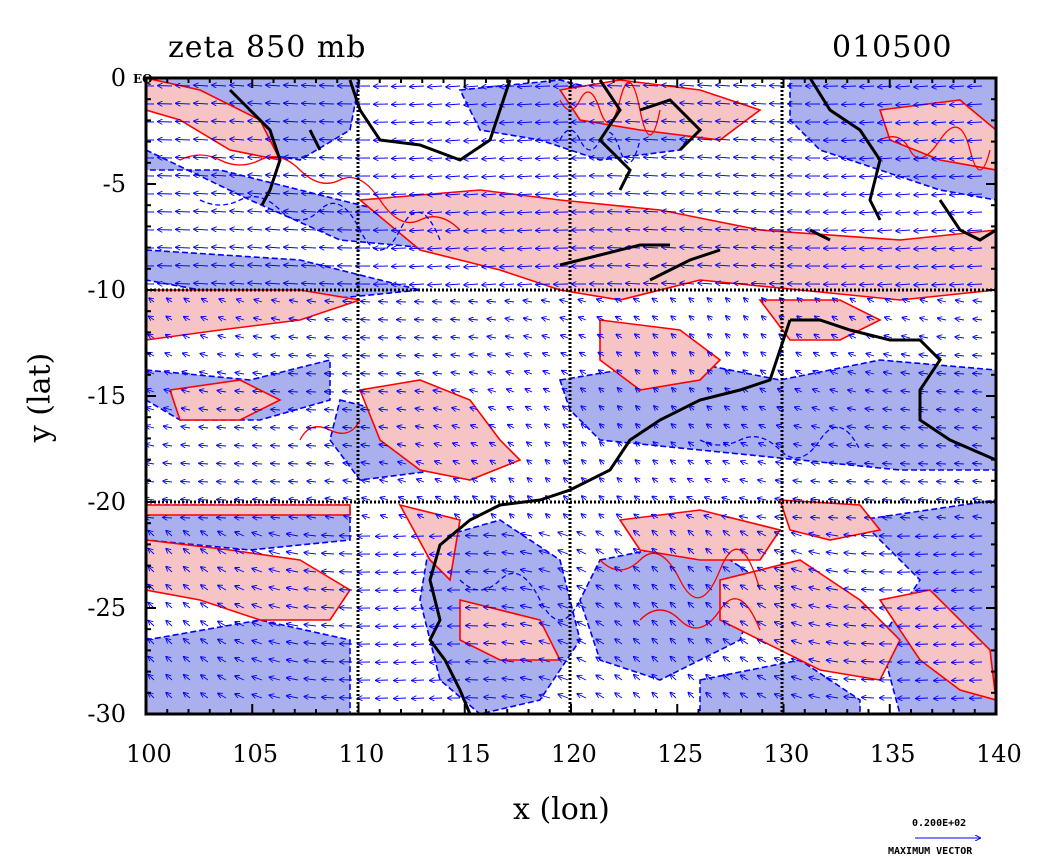  I want to click on x-tick-label: 135, so click(892, 754).